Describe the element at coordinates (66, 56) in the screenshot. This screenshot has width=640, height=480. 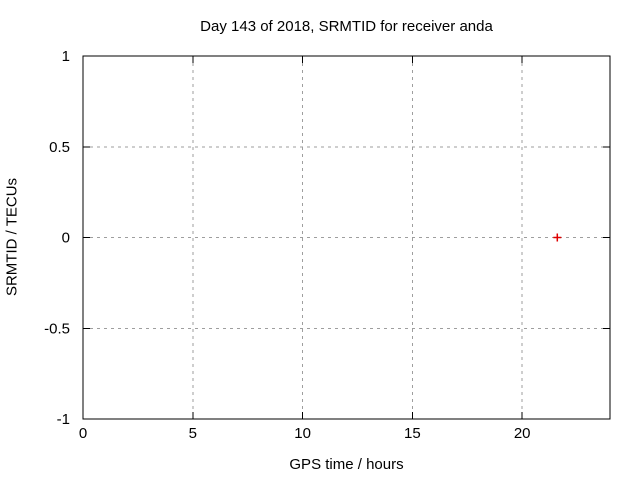
I see `y-tick-label: 1` at that location.